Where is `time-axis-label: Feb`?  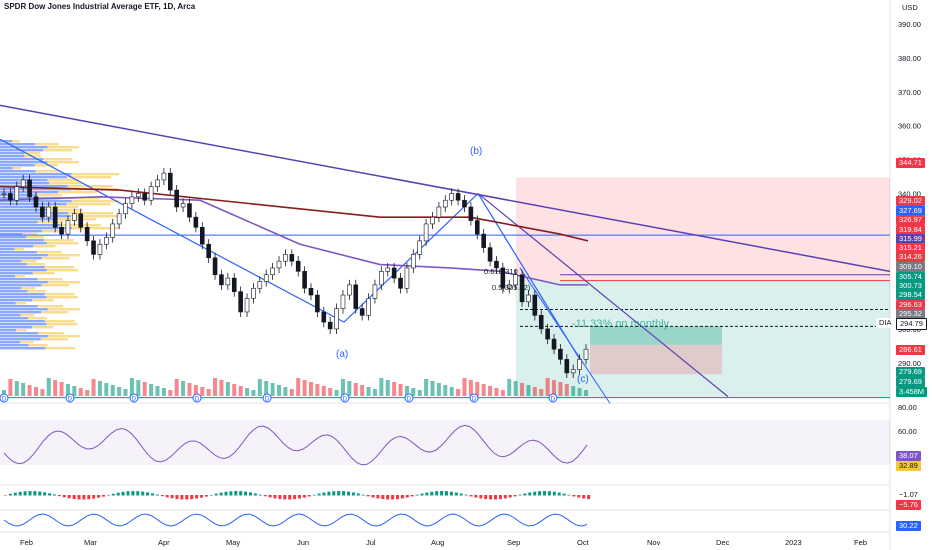
time-axis-label: Feb is located at coordinates (26, 542).